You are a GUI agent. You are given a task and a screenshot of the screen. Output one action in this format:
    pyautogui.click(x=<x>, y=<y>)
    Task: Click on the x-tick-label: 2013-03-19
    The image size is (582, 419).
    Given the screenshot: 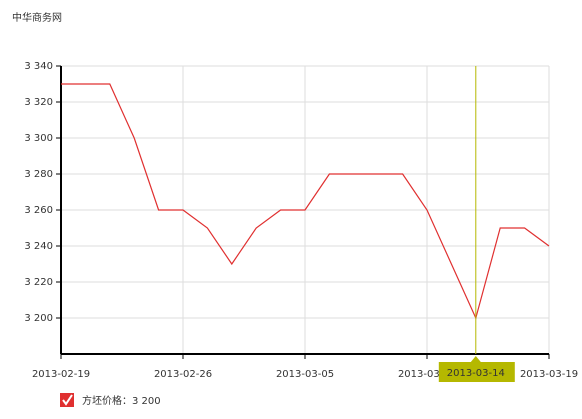 What is the action you would take?
    pyautogui.click(x=549, y=374)
    